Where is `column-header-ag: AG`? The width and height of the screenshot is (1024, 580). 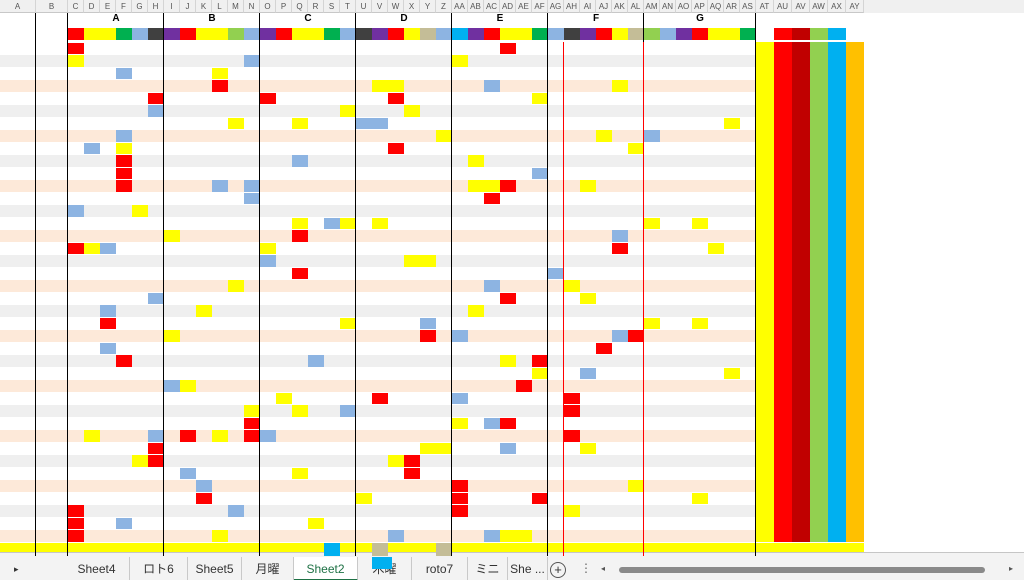
column-header-ag: AG is located at coordinates (556, 6).